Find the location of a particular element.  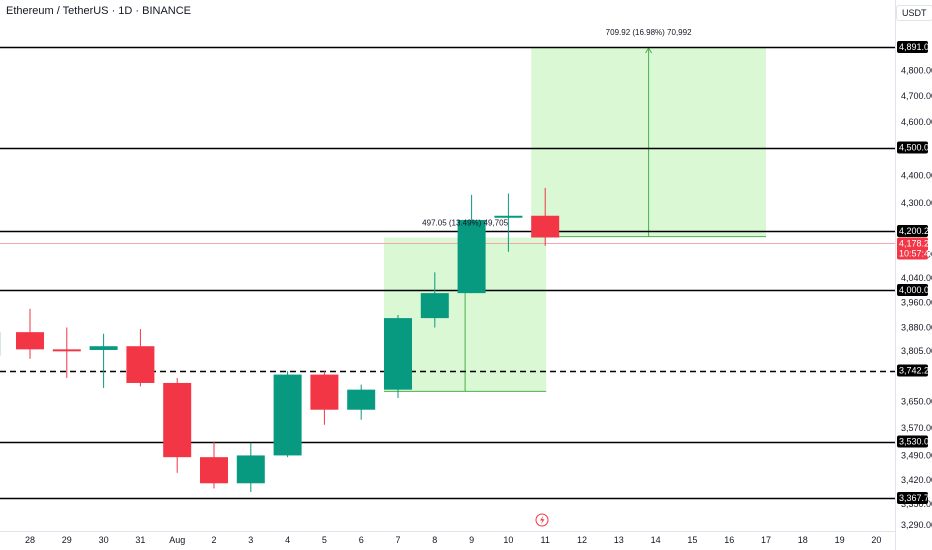

time-tick-label: Aug is located at coordinates (177, 540).